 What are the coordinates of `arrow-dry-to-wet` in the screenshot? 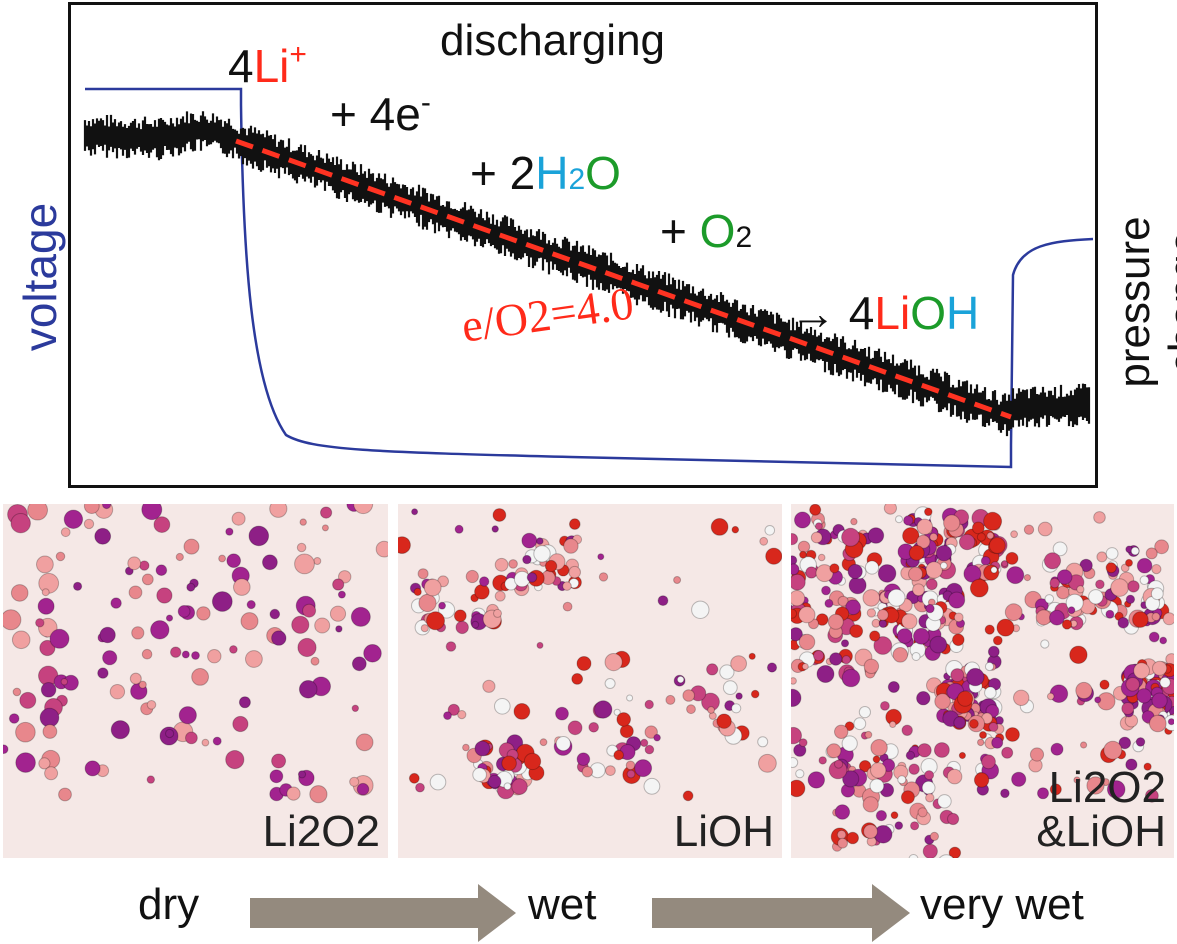 It's located at (383, 913).